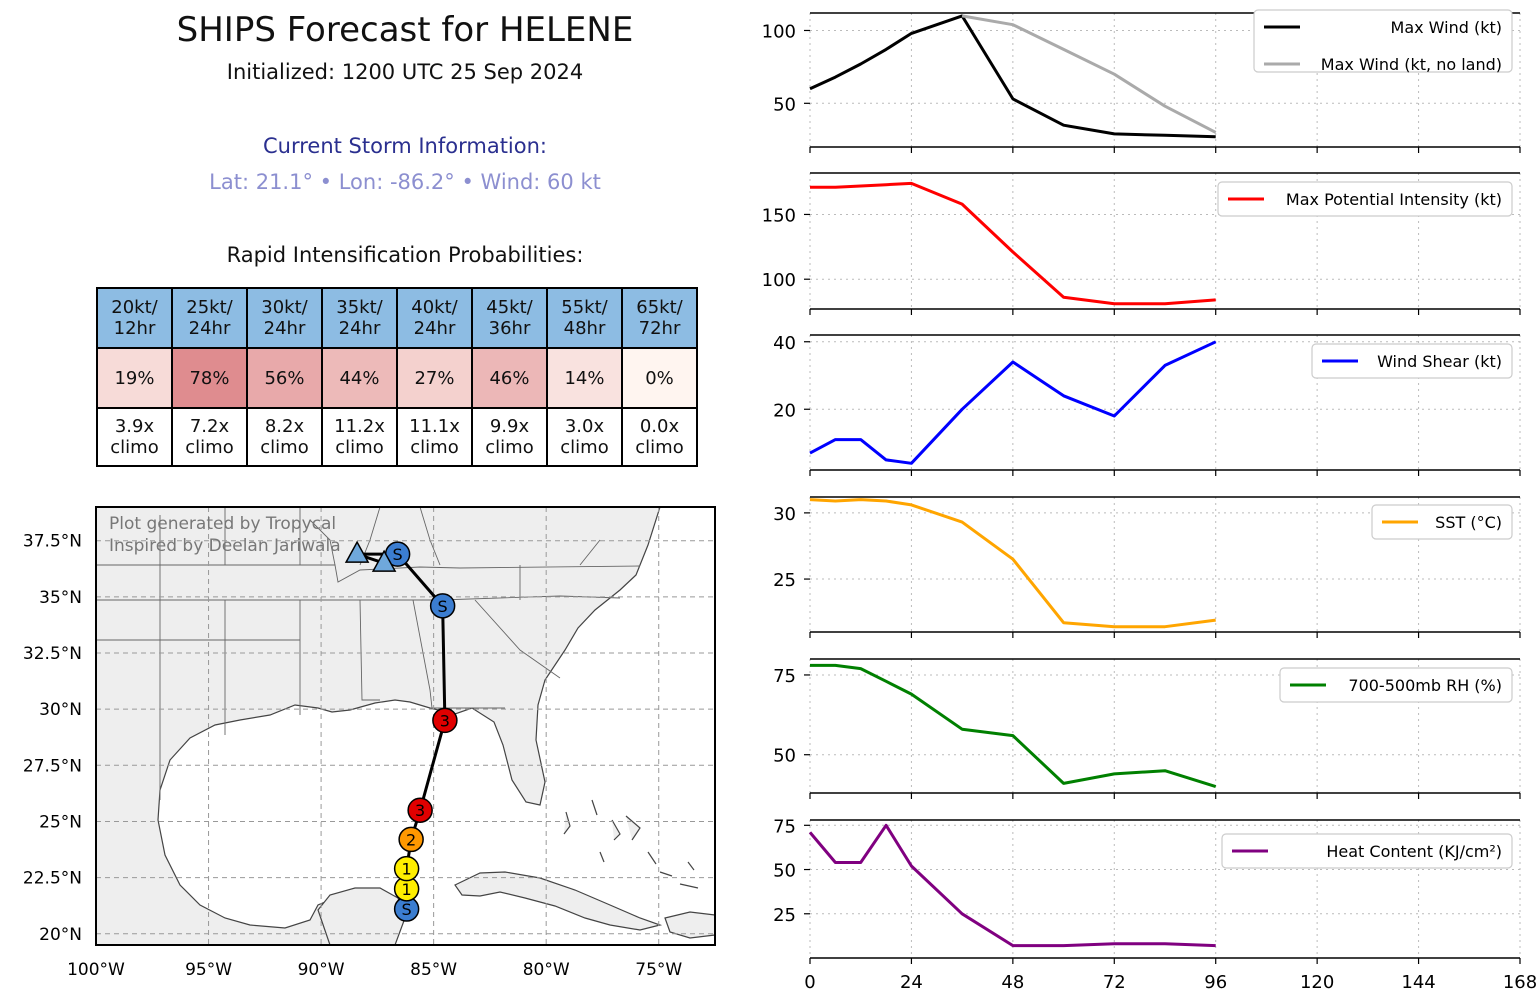  Describe the element at coordinates (359, 426) in the screenshot. I see `ri-climo-ratio: 11.2x` at that location.